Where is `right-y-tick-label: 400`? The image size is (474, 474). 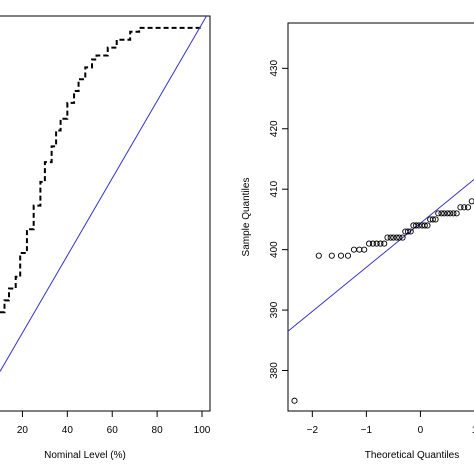 right-y-tick-label: 400 is located at coordinates (274, 249).